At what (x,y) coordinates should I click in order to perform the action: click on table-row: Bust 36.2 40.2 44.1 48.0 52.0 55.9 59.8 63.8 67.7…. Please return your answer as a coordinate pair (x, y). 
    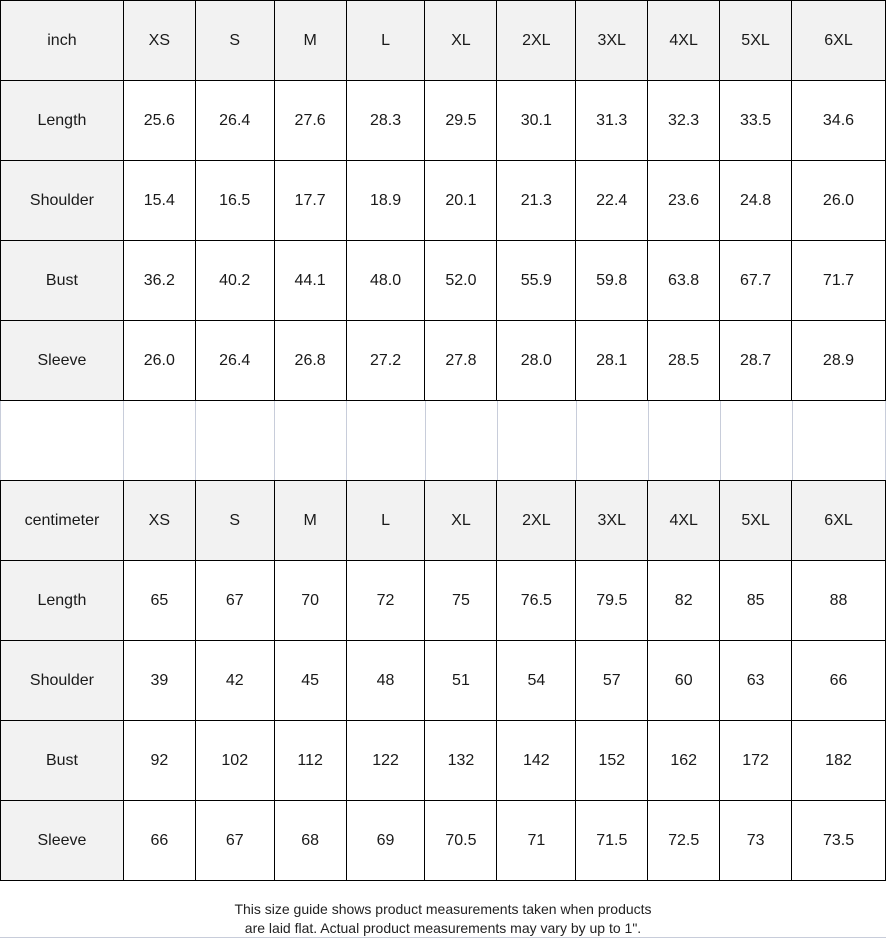
    Looking at the image, I should click on (443, 280).